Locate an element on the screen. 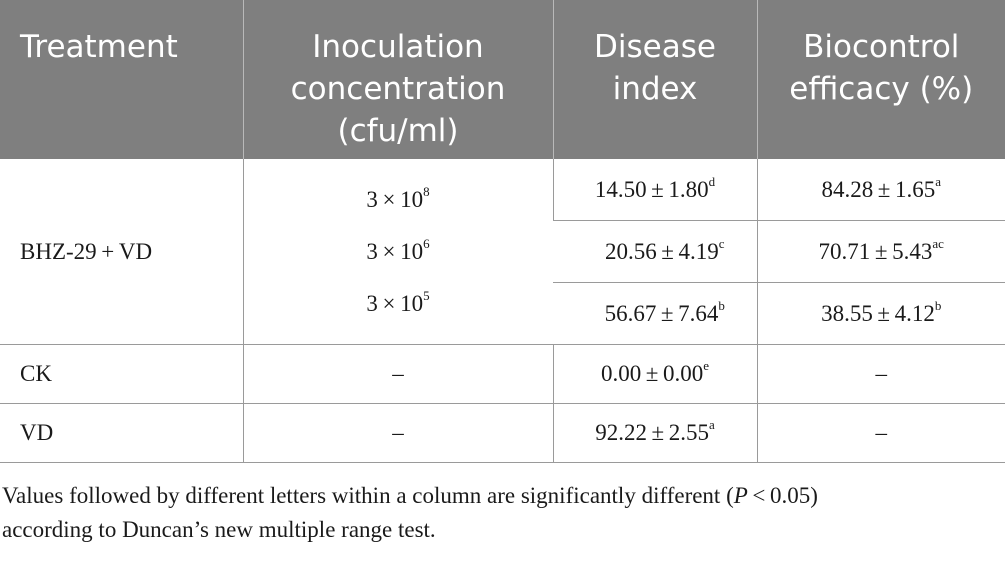  table-row: CK – 0.00 ± 0.00e – is located at coordinates (502, 374).